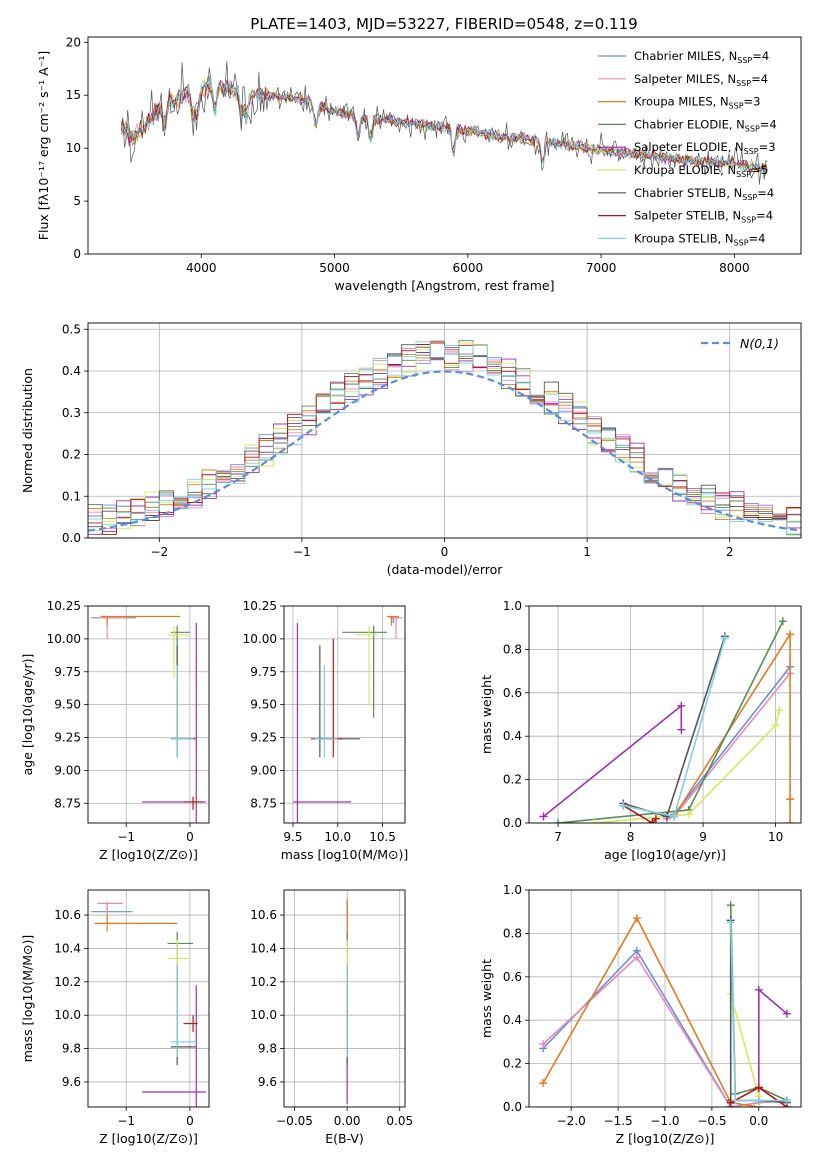 The image size is (819, 1170). Describe the element at coordinates (126, 837) in the screenshot. I see `x-tick-label: −1` at that location.